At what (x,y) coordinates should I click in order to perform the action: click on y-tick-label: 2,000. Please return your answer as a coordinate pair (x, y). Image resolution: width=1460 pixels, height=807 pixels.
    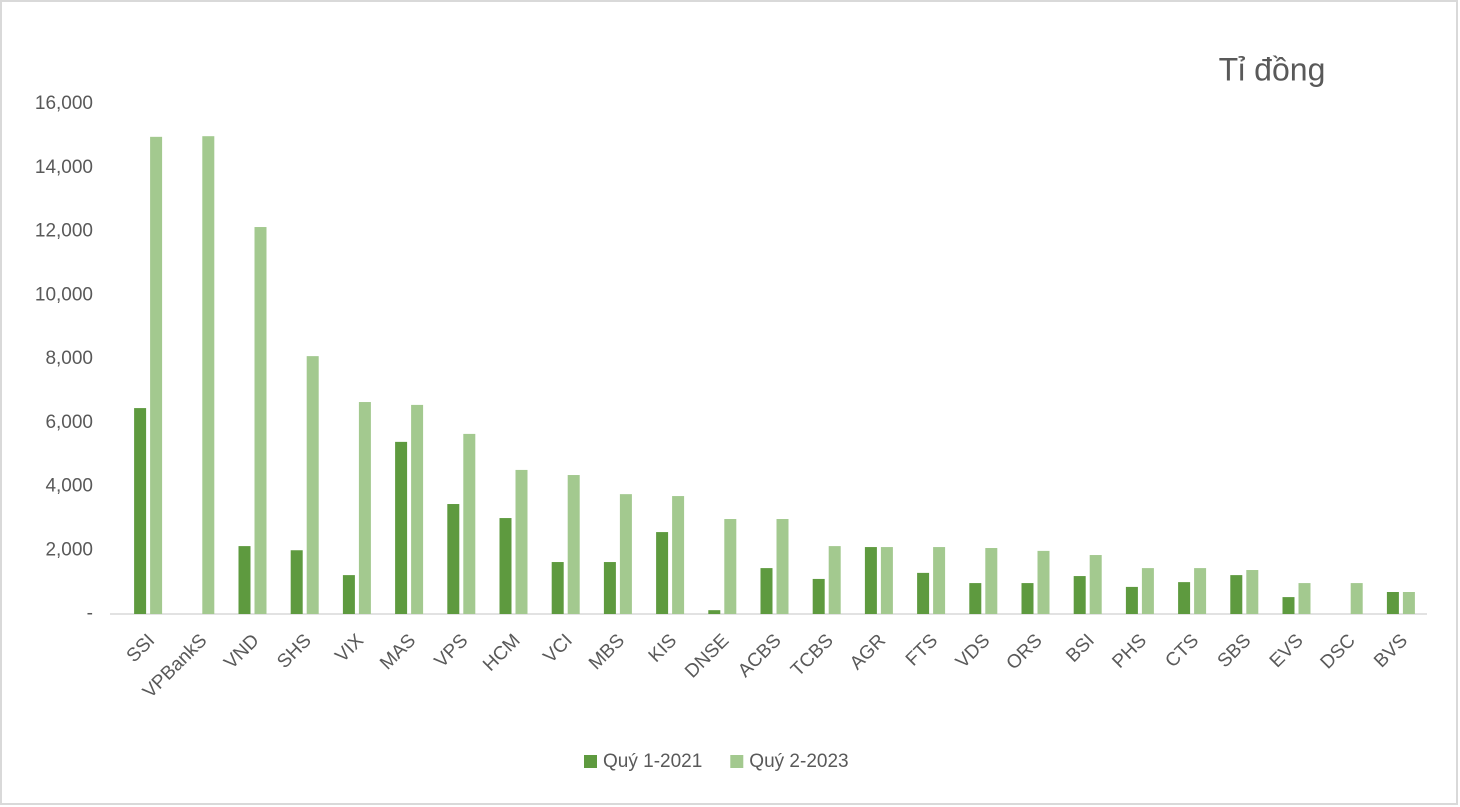
    Looking at the image, I should click on (69, 549).